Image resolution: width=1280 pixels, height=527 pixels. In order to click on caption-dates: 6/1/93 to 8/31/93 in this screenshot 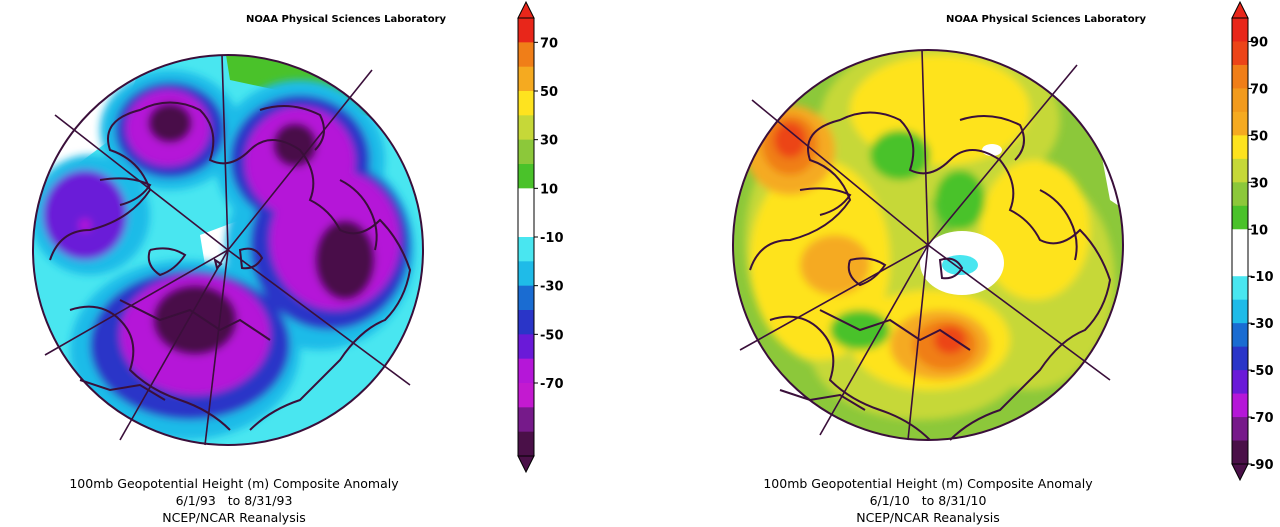, I will do `click(234, 500)`.